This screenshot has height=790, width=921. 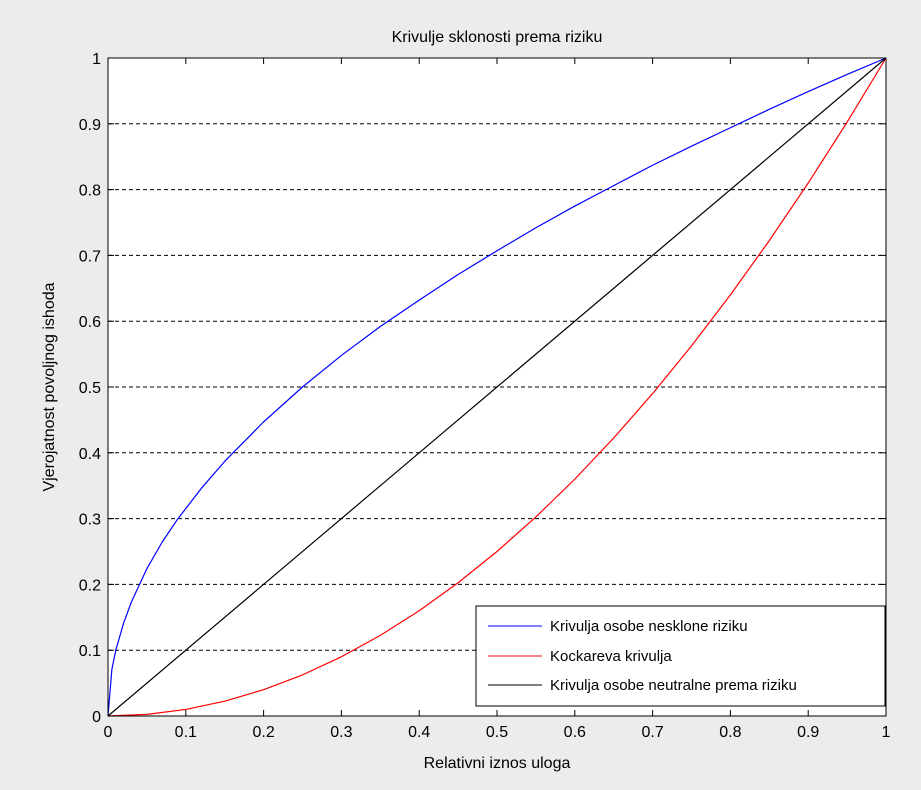 What do you see at coordinates (96, 59) in the screenshot?
I see `y-tick-label-10: 1` at bounding box center [96, 59].